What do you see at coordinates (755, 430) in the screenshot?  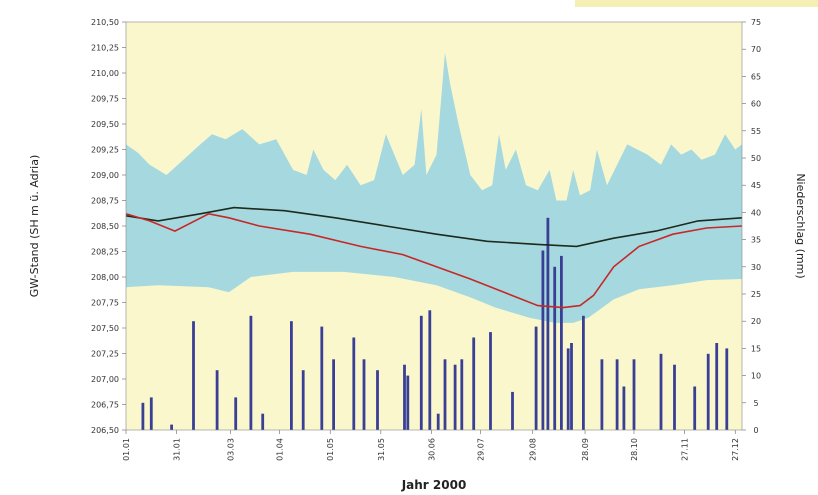 I see `right-tick-label: 0` at bounding box center [755, 430].